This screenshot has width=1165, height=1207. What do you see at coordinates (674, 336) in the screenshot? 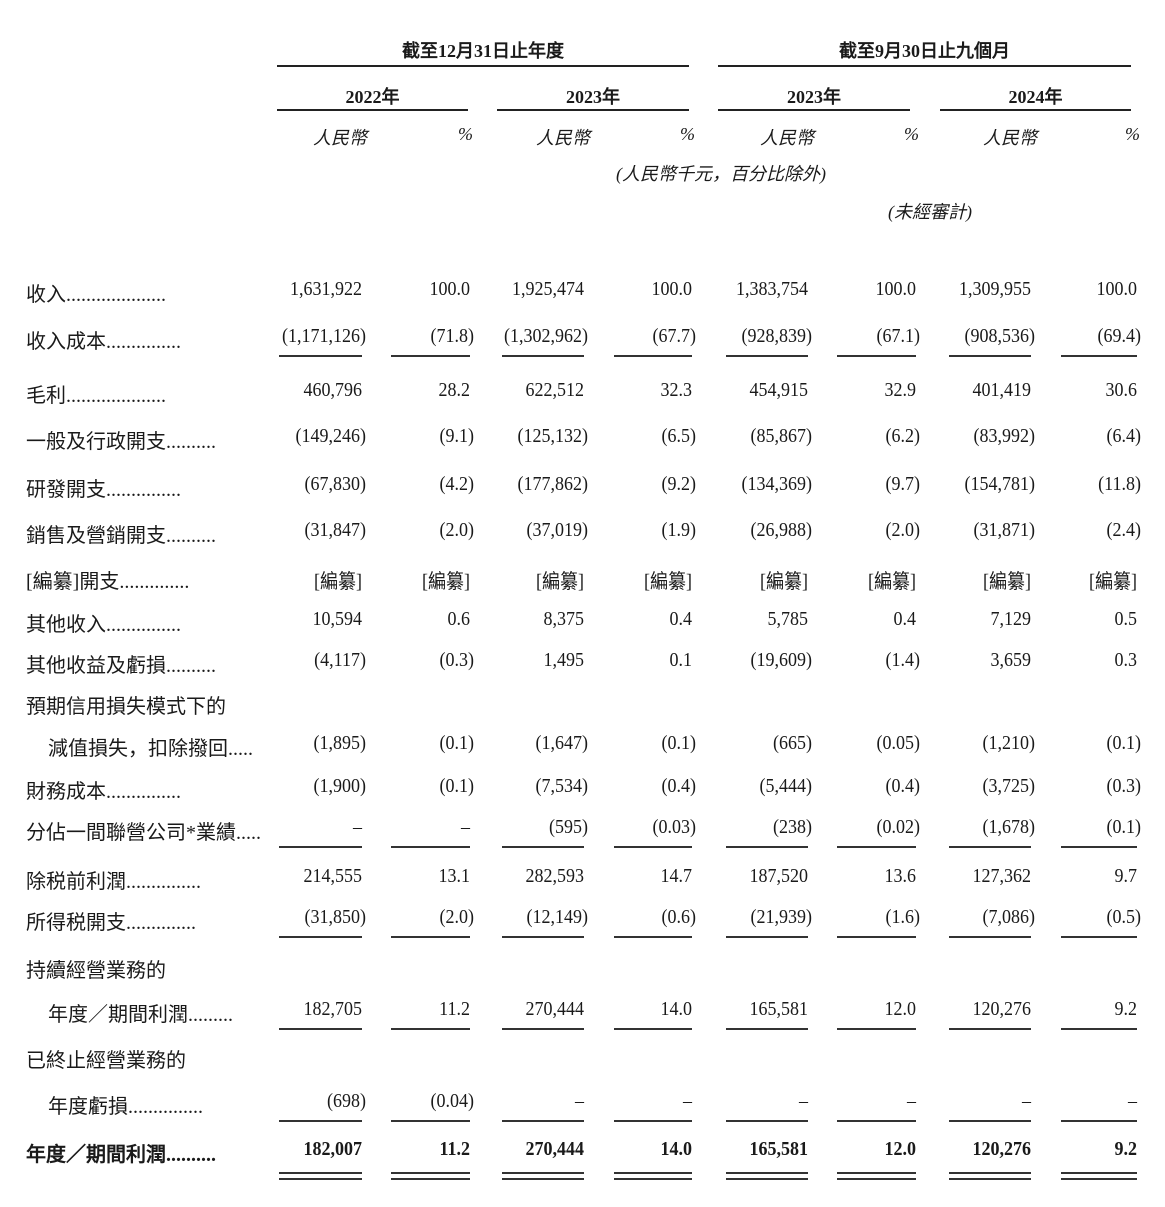
I see `percent-cell: (67.7)` at bounding box center [674, 336].